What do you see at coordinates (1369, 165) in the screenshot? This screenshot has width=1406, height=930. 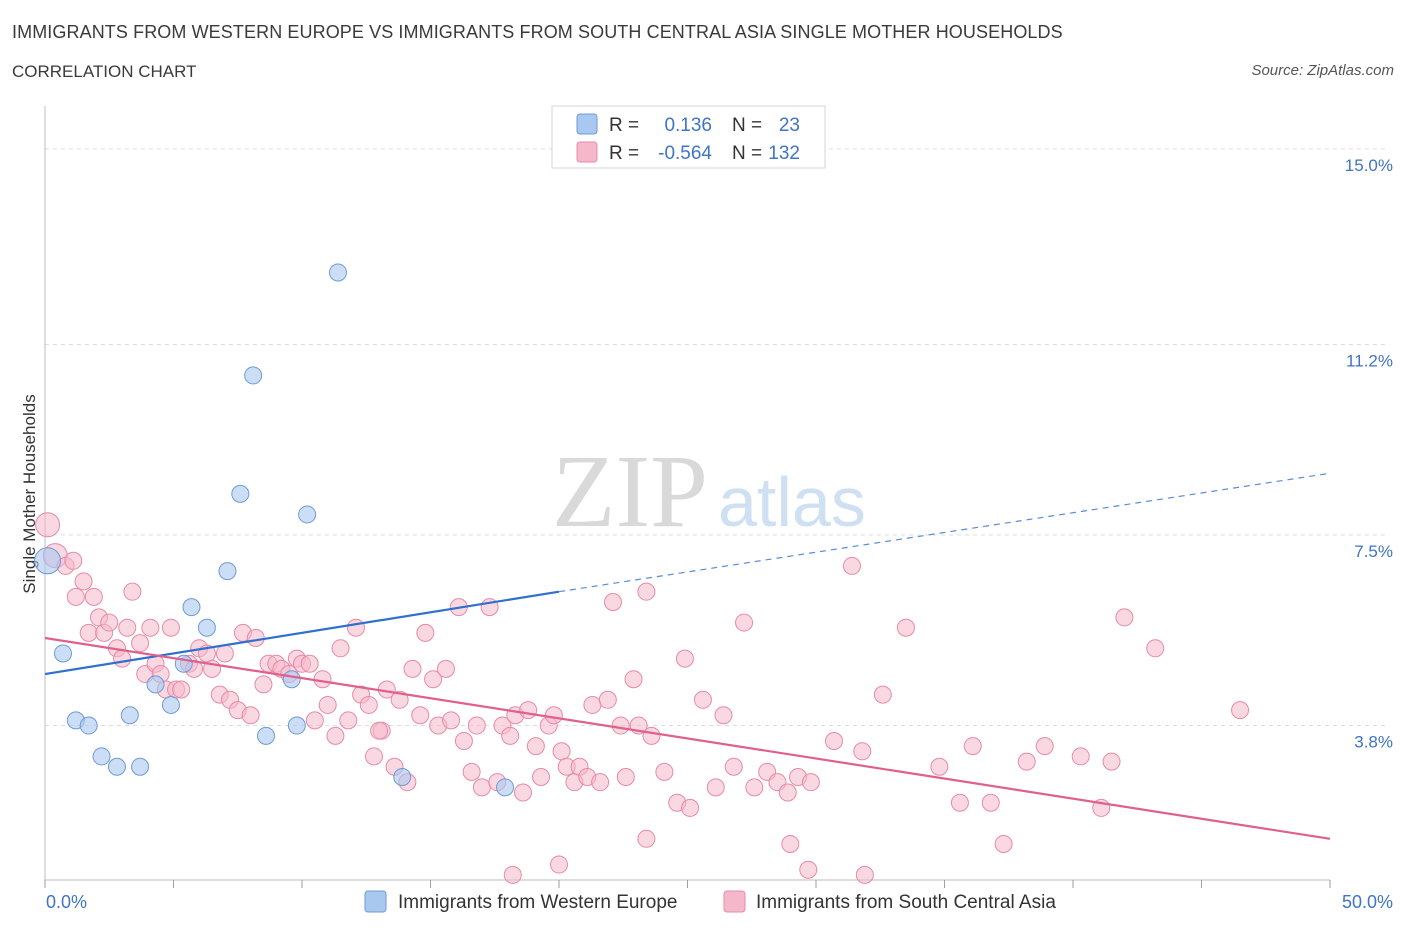 I see `y-tick-label: 15.0%` at bounding box center [1369, 165].